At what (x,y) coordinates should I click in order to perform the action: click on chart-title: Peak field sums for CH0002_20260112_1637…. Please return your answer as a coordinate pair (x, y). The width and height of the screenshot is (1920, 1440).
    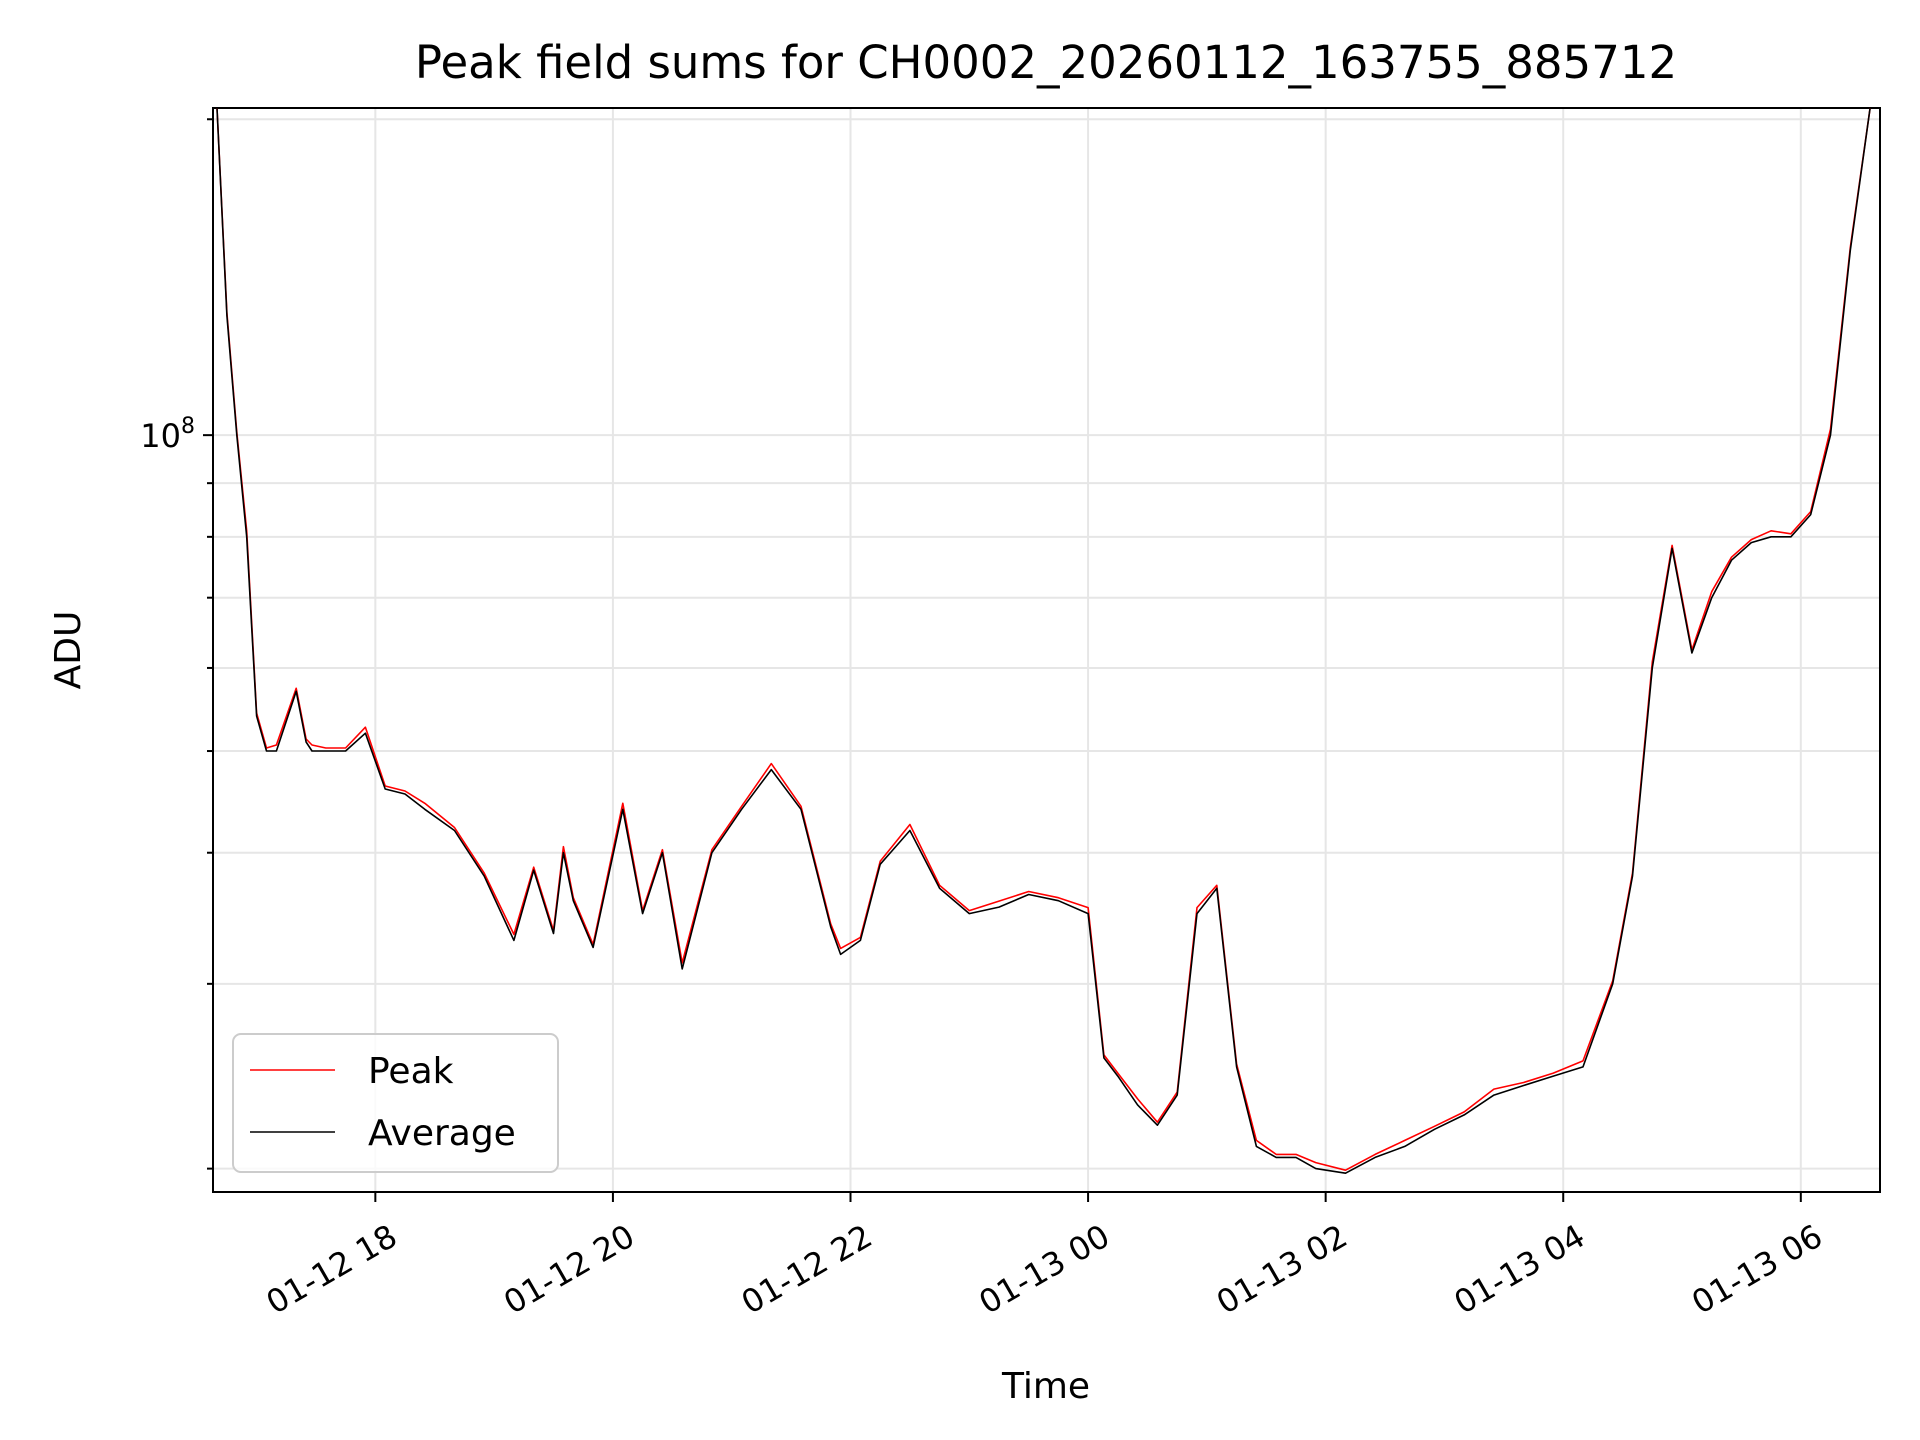
    Looking at the image, I should click on (1046, 62).